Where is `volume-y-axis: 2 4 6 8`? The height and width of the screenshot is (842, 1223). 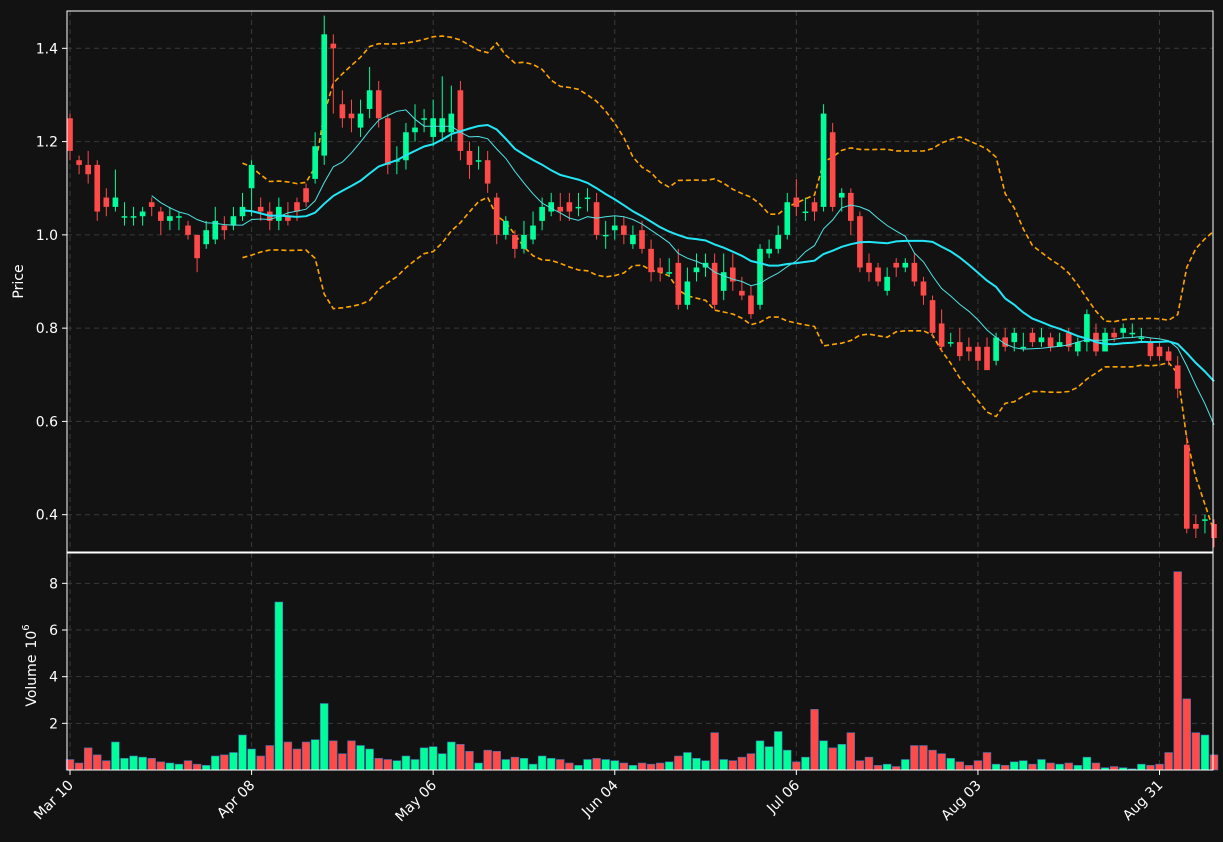
volume-y-axis: 2 4 6 8 is located at coordinates (58, 654).